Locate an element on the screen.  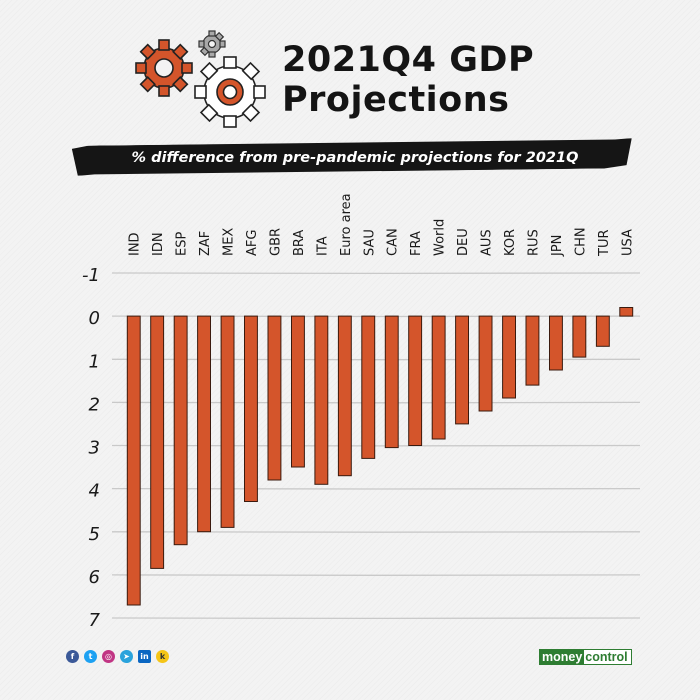
social-icons: f t ◎ ➤ in k is located at coordinates (117, 656).